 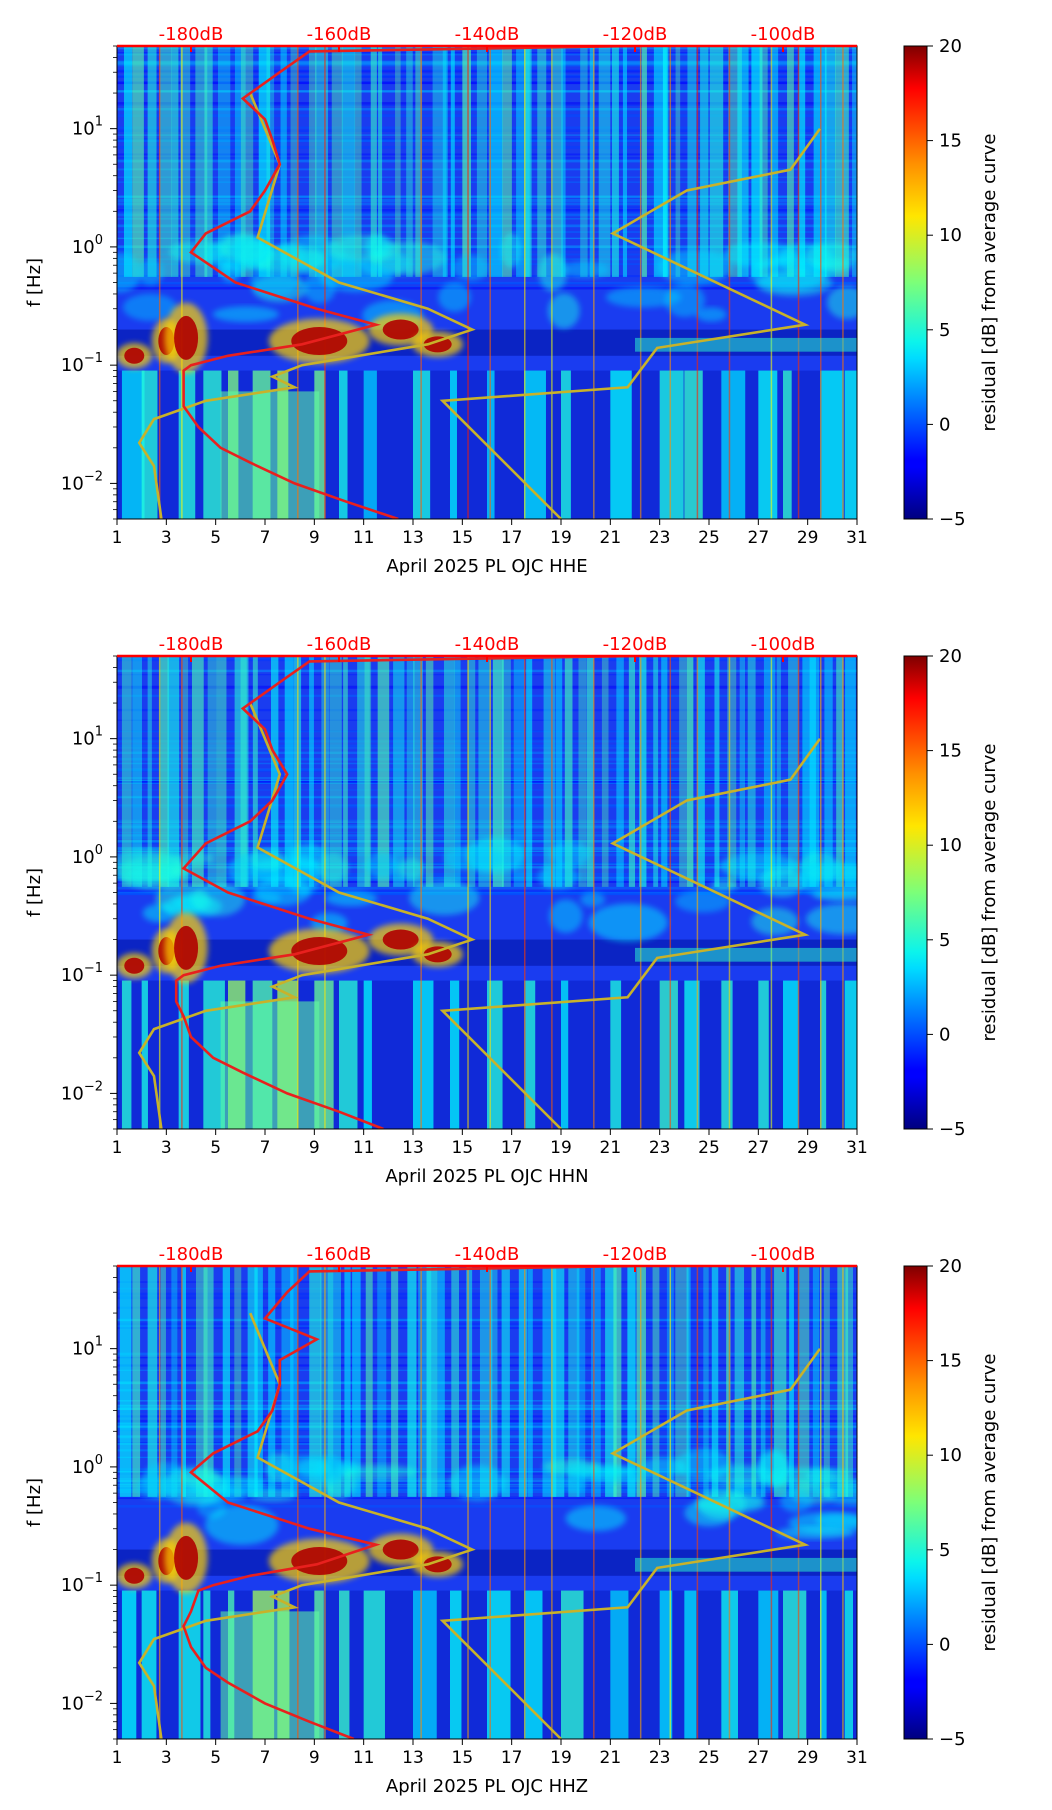 What do you see at coordinates (166, 538) in the screenshot?
I see `x-tick-label: 3` at bounding box center [166, 538].